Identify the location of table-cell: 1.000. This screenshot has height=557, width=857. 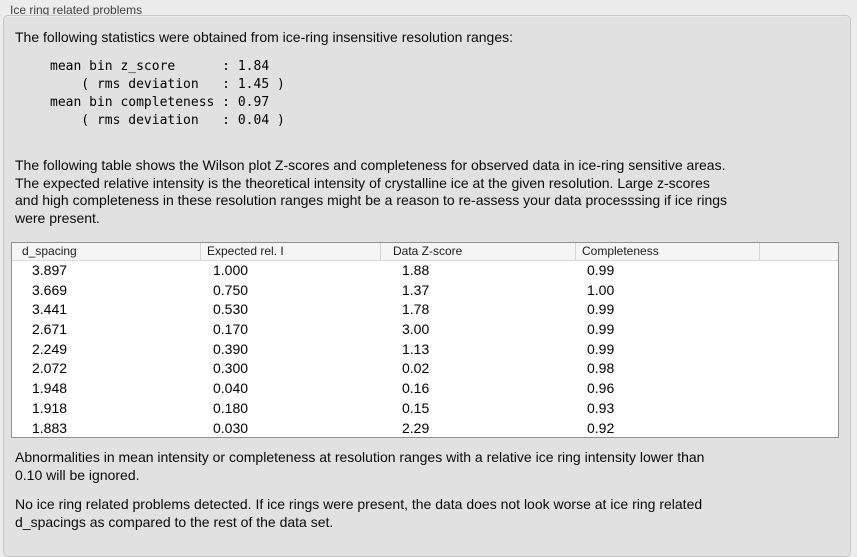
(231, 270).